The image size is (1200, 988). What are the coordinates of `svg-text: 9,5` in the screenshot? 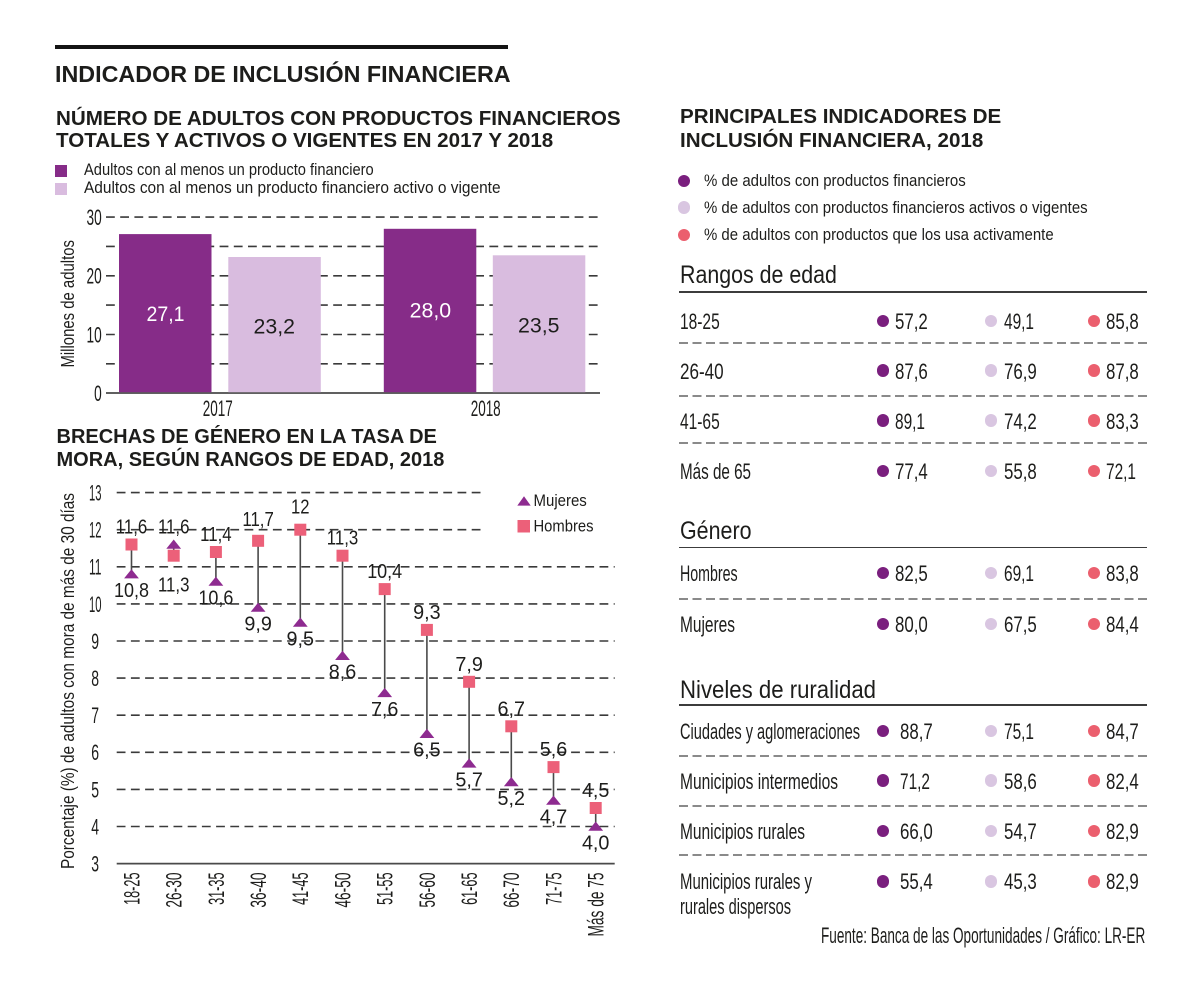 It's located at (301, 639).